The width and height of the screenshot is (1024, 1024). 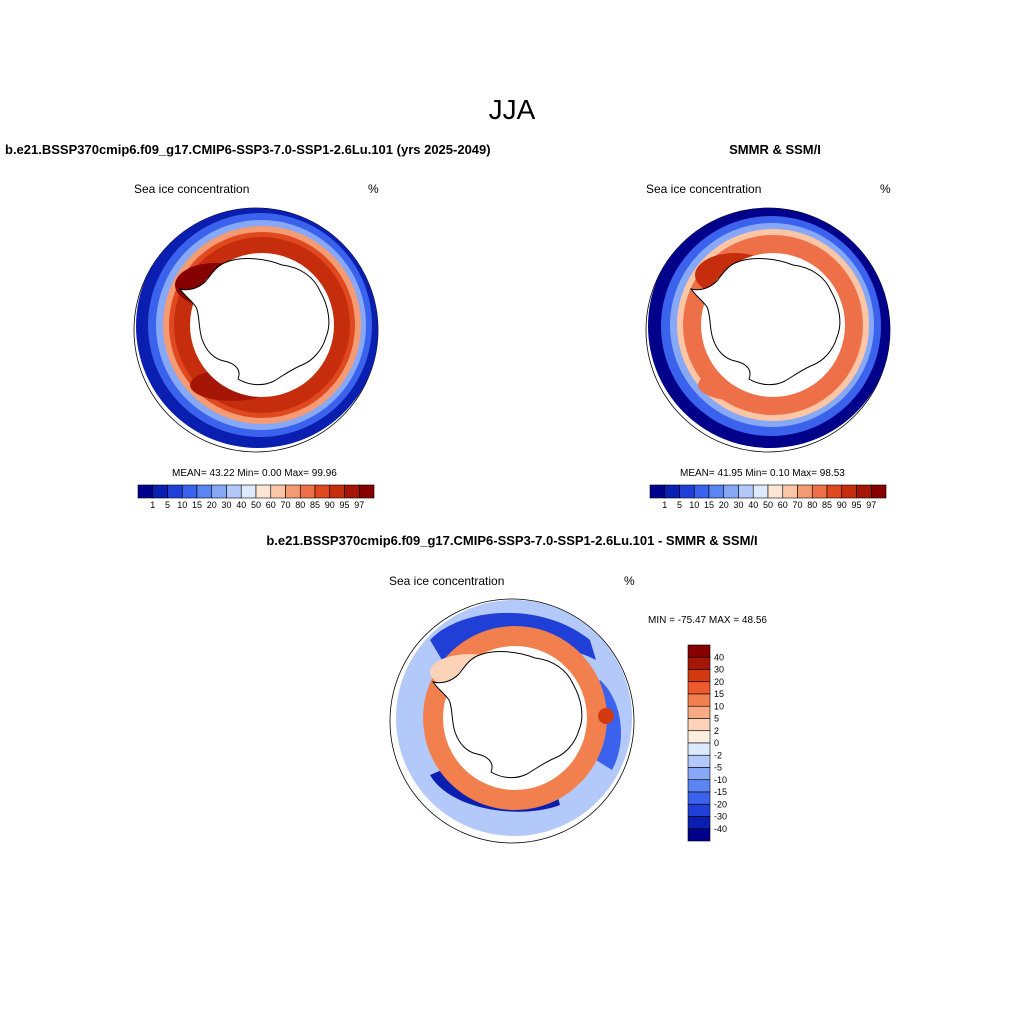 What do you see at coordinates (241, 505) in the screenshot?
I see `model-colorbar-tick-label: 40` at bounding box center [241, 505].